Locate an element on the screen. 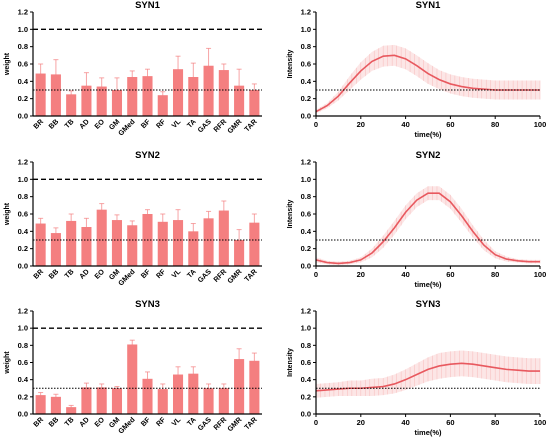 Image resolution: width=550 pixels, height=442 pixels. x-tick-label: 40 is located at coordinates (405, 124).